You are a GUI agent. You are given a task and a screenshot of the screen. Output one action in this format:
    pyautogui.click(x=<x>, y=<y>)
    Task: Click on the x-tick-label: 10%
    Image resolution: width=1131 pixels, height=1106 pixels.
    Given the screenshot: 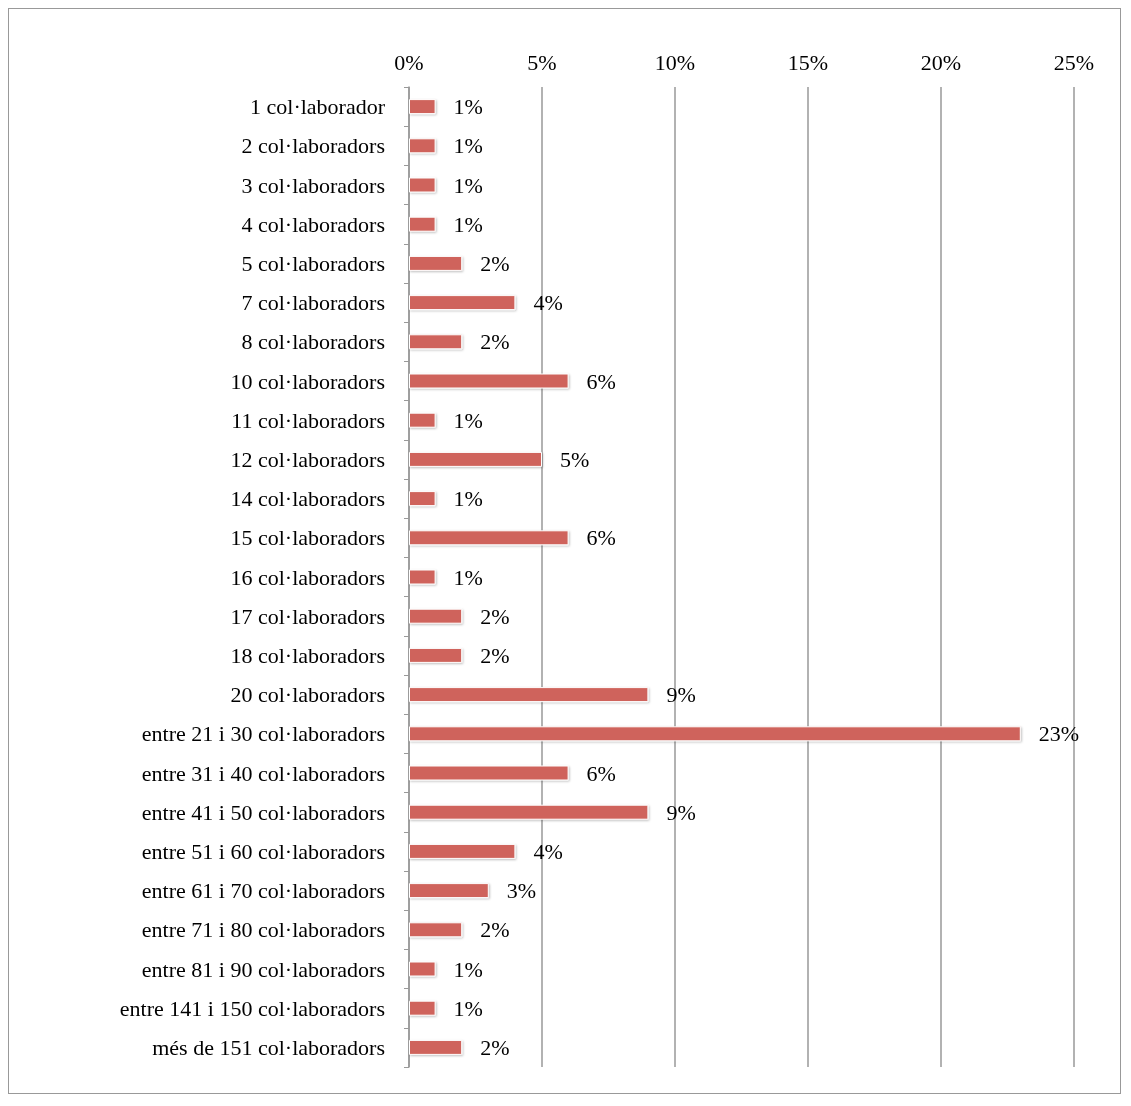 What is the action you would take?
    pyautogui.click(x=675, y=62)
    